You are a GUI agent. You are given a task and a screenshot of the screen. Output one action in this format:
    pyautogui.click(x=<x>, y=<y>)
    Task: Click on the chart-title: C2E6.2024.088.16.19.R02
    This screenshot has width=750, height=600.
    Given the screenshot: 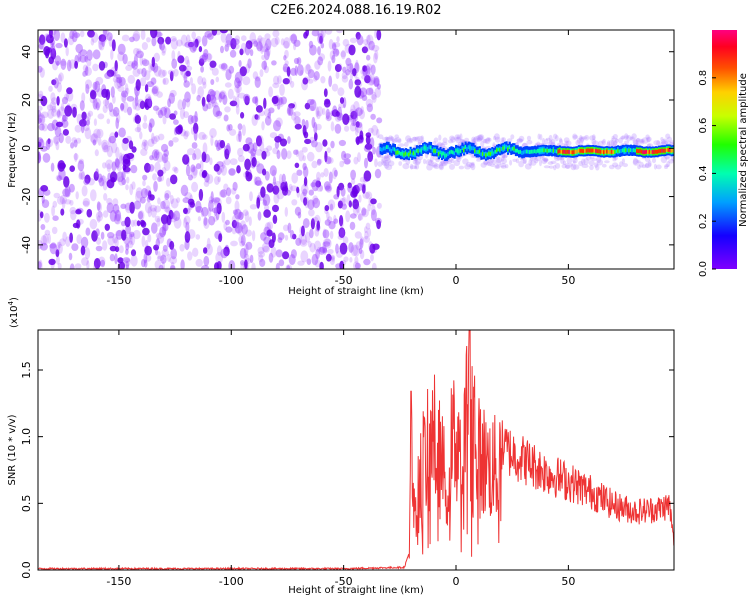 What is the action you would take?
    pyautogui.click(x=355, y=10)
    